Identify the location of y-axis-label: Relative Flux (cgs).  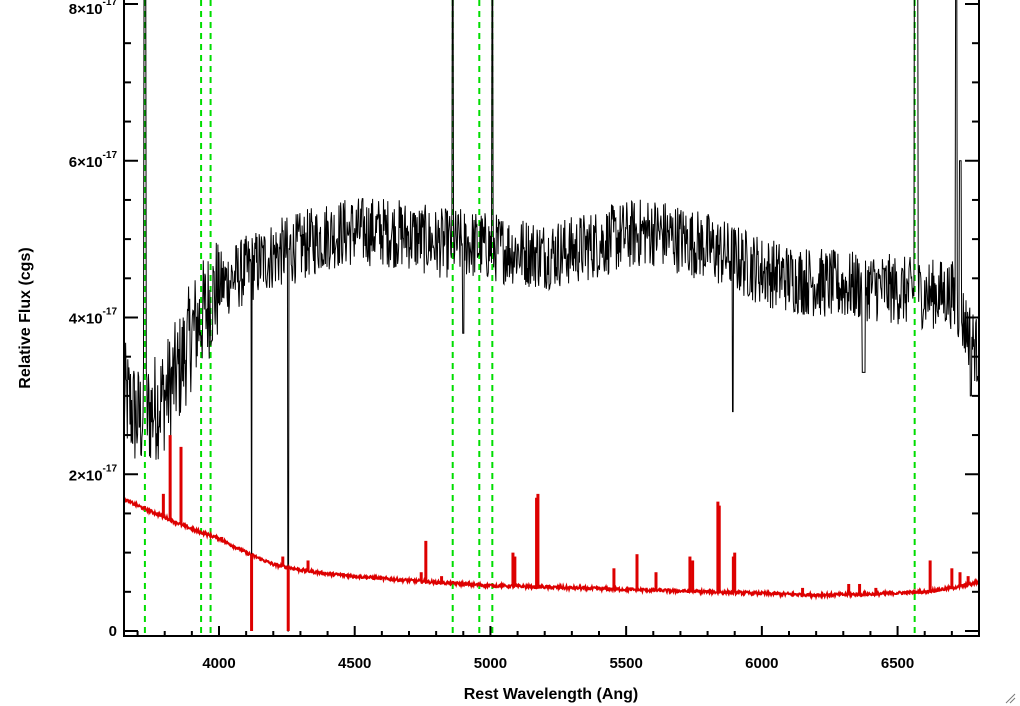
(25, 317).